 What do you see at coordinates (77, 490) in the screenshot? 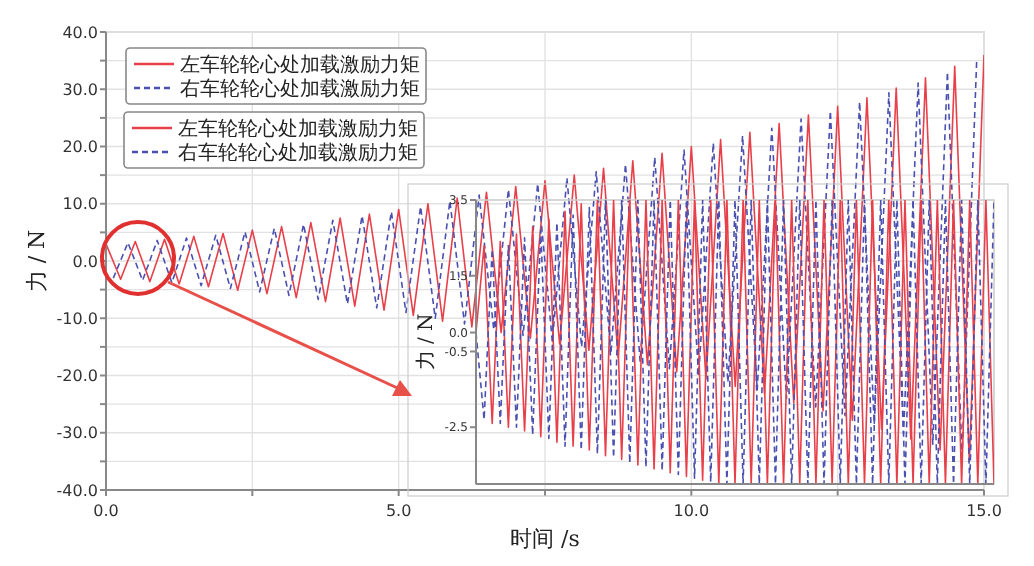
I see `y-tick-label: -40.0` at bounding box center [77, 490].